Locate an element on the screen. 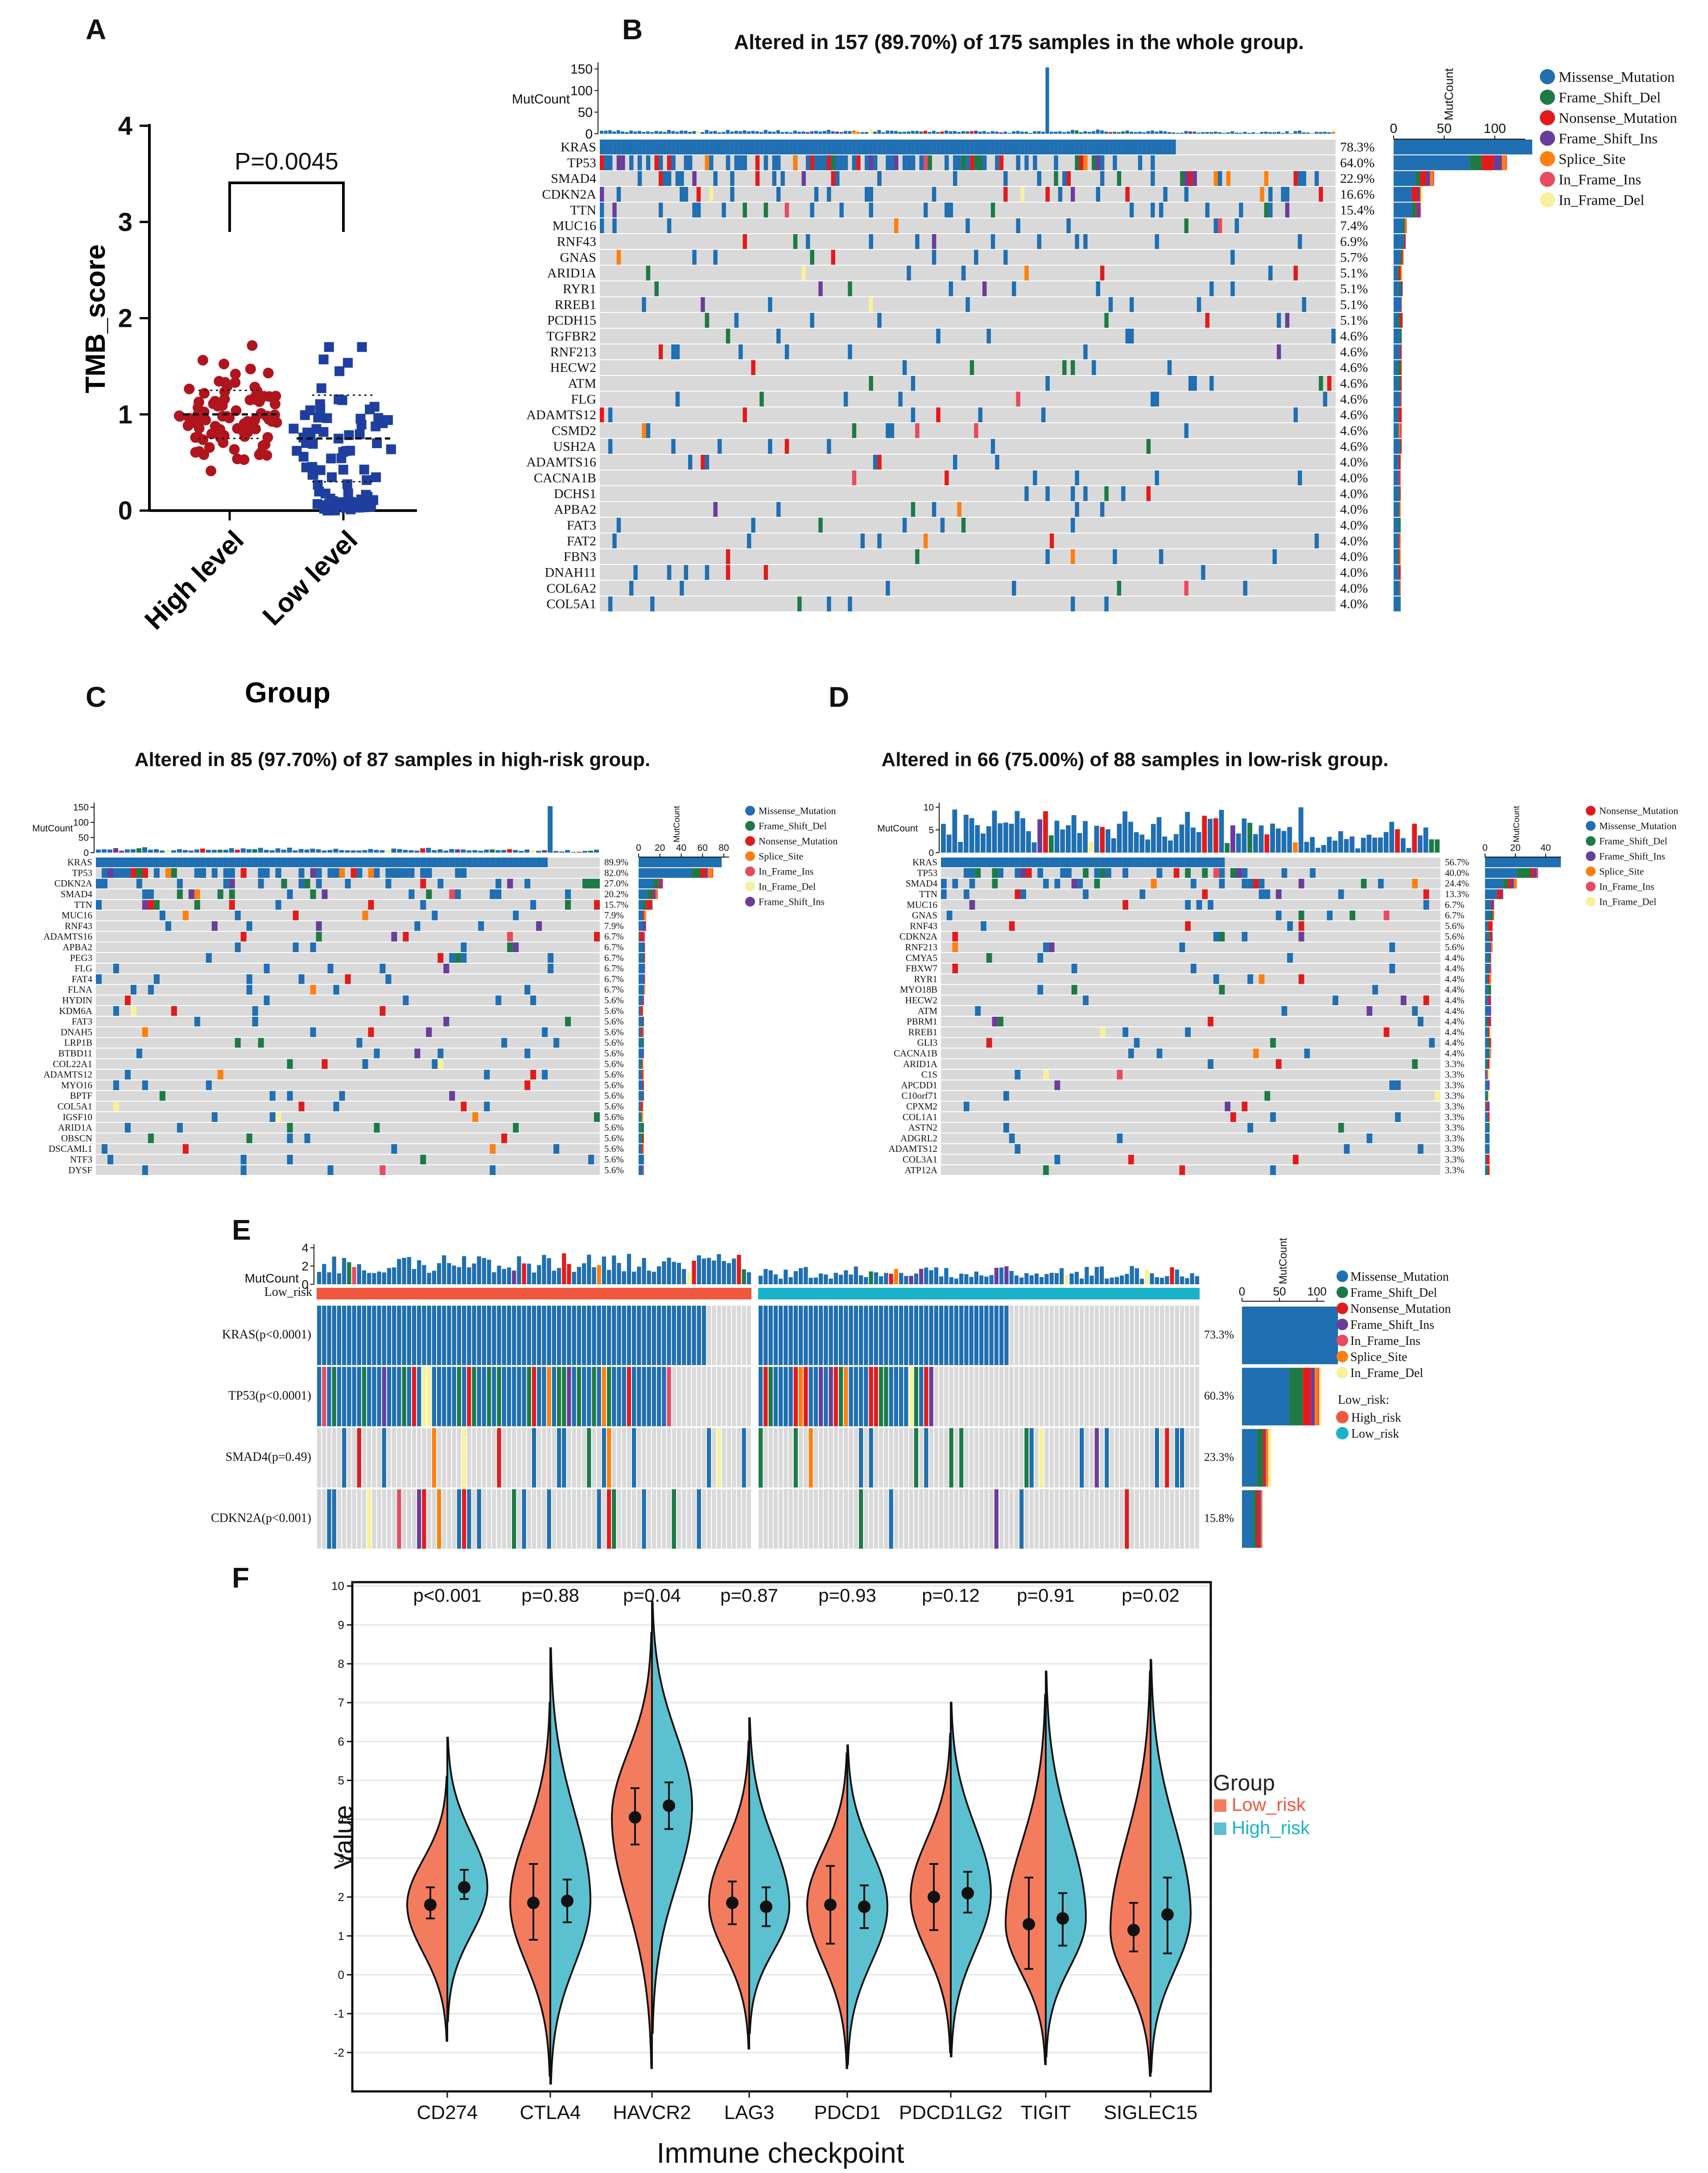 The height and width of the screenshot is (2173, 1708). gene-label: TP53(p<0.0001) is located at coordinates (269, 1396).